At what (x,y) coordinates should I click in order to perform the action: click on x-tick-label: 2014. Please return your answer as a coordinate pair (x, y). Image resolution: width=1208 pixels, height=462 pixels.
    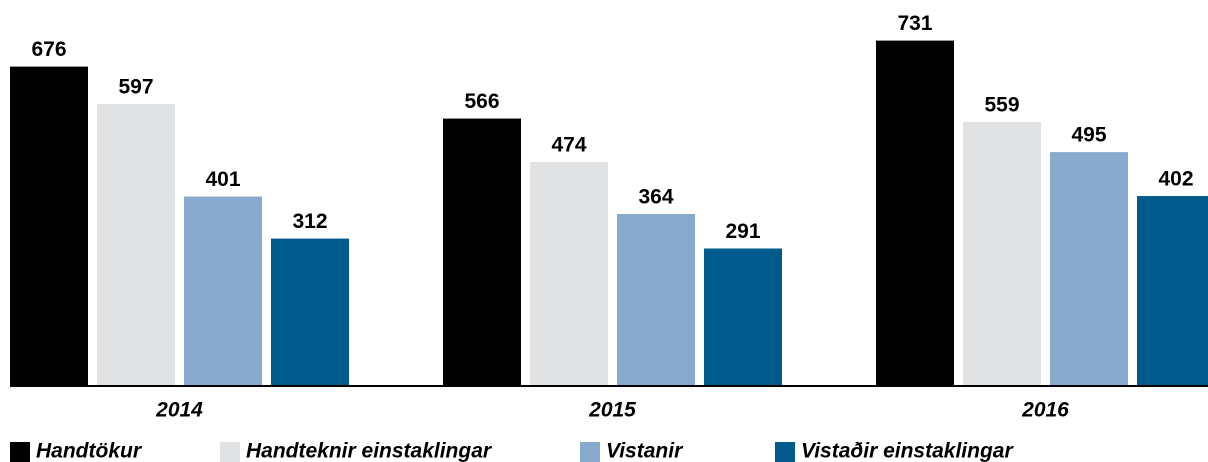
    Looking at the image, I should click on (179, 410).